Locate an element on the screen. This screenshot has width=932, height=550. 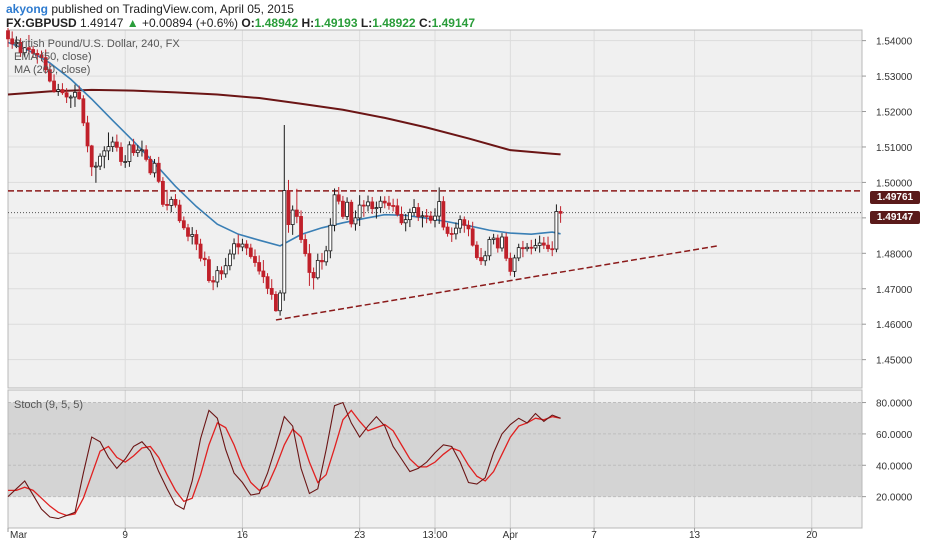
stoch-tick-label: 40.0000 is located at coordinates (894, 466).